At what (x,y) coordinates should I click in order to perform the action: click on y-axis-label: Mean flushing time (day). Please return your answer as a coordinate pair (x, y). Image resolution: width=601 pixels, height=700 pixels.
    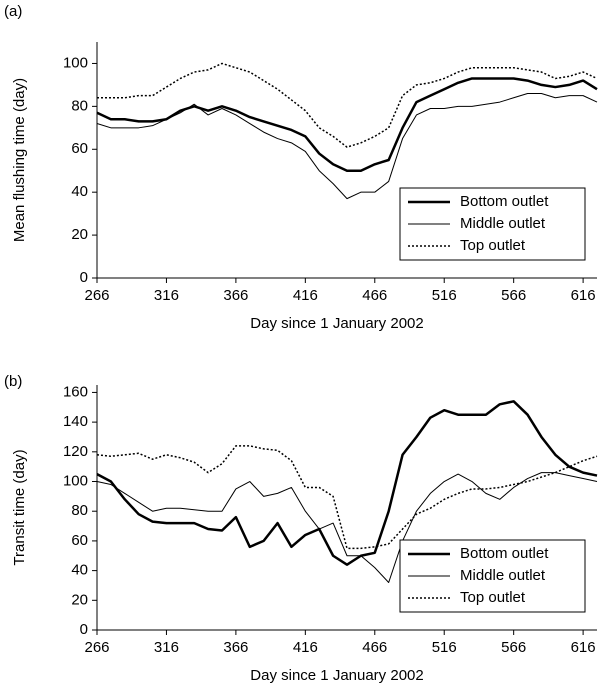
    Looking at the image, I should click on (19, 160).